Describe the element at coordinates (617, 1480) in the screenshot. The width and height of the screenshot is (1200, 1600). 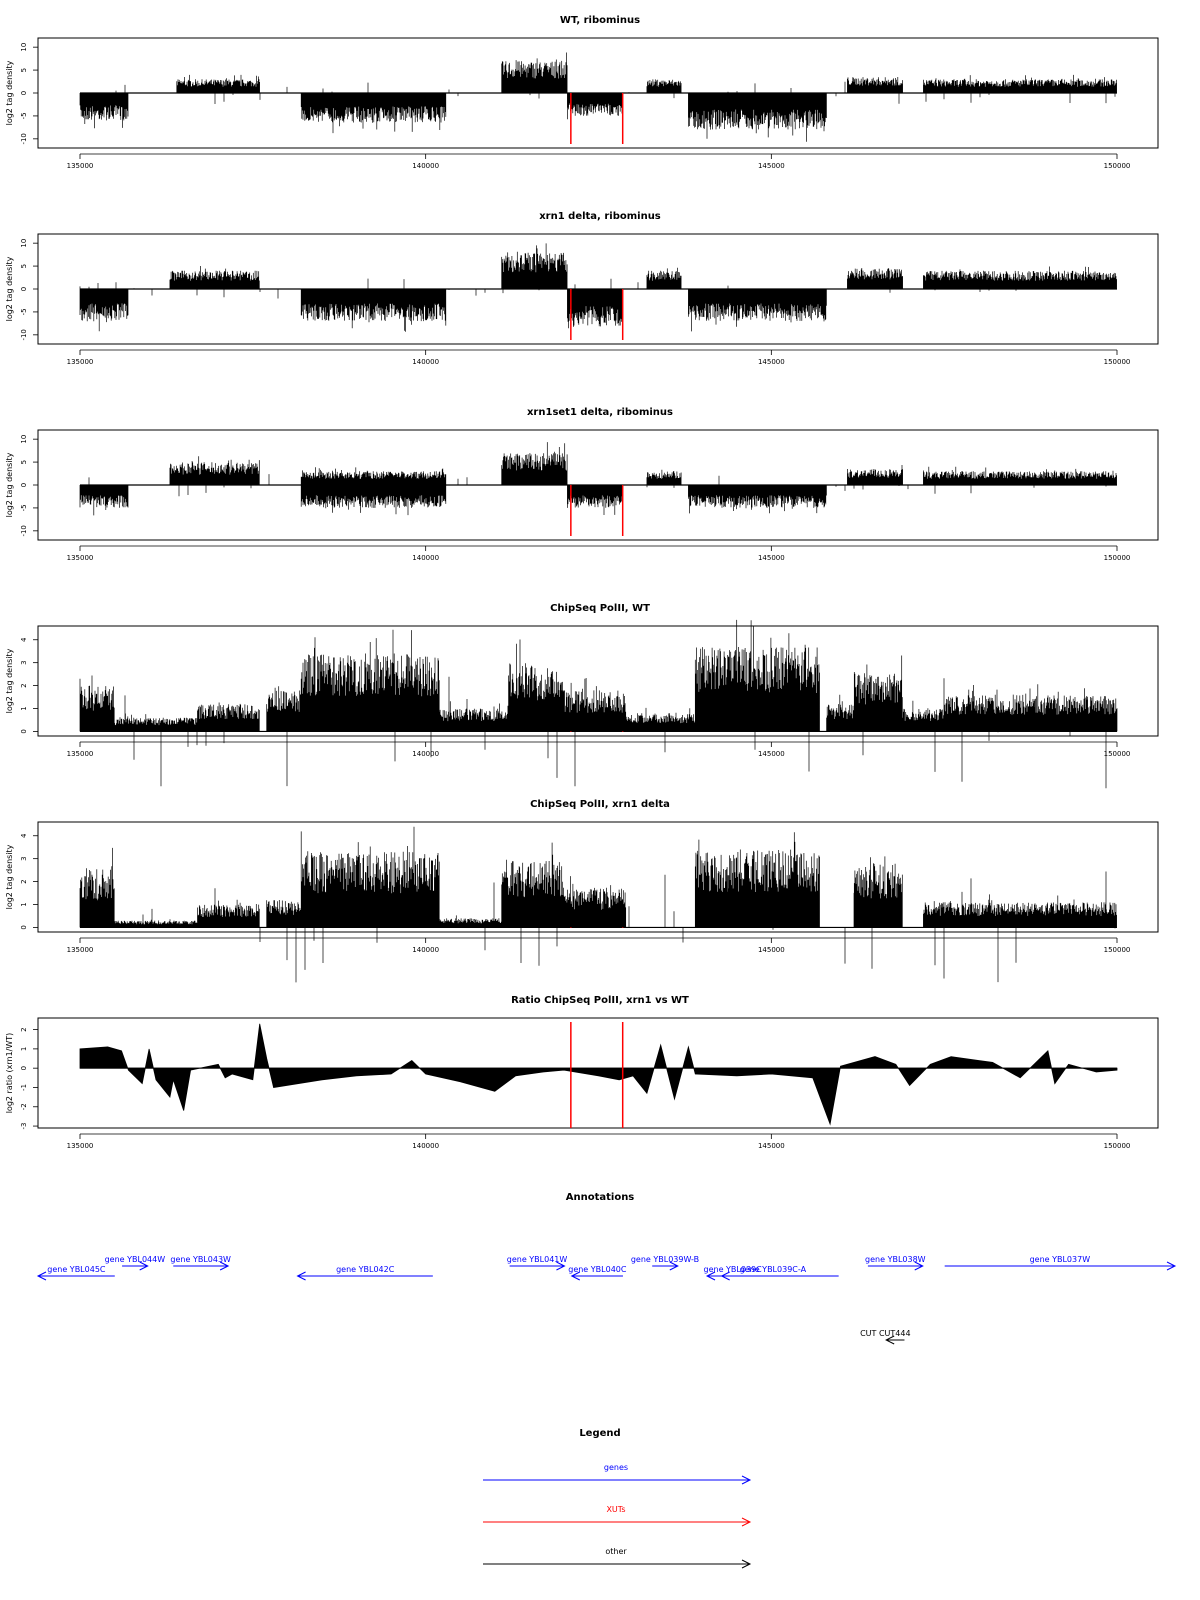
I see `legend-arrow-genes` at that location.